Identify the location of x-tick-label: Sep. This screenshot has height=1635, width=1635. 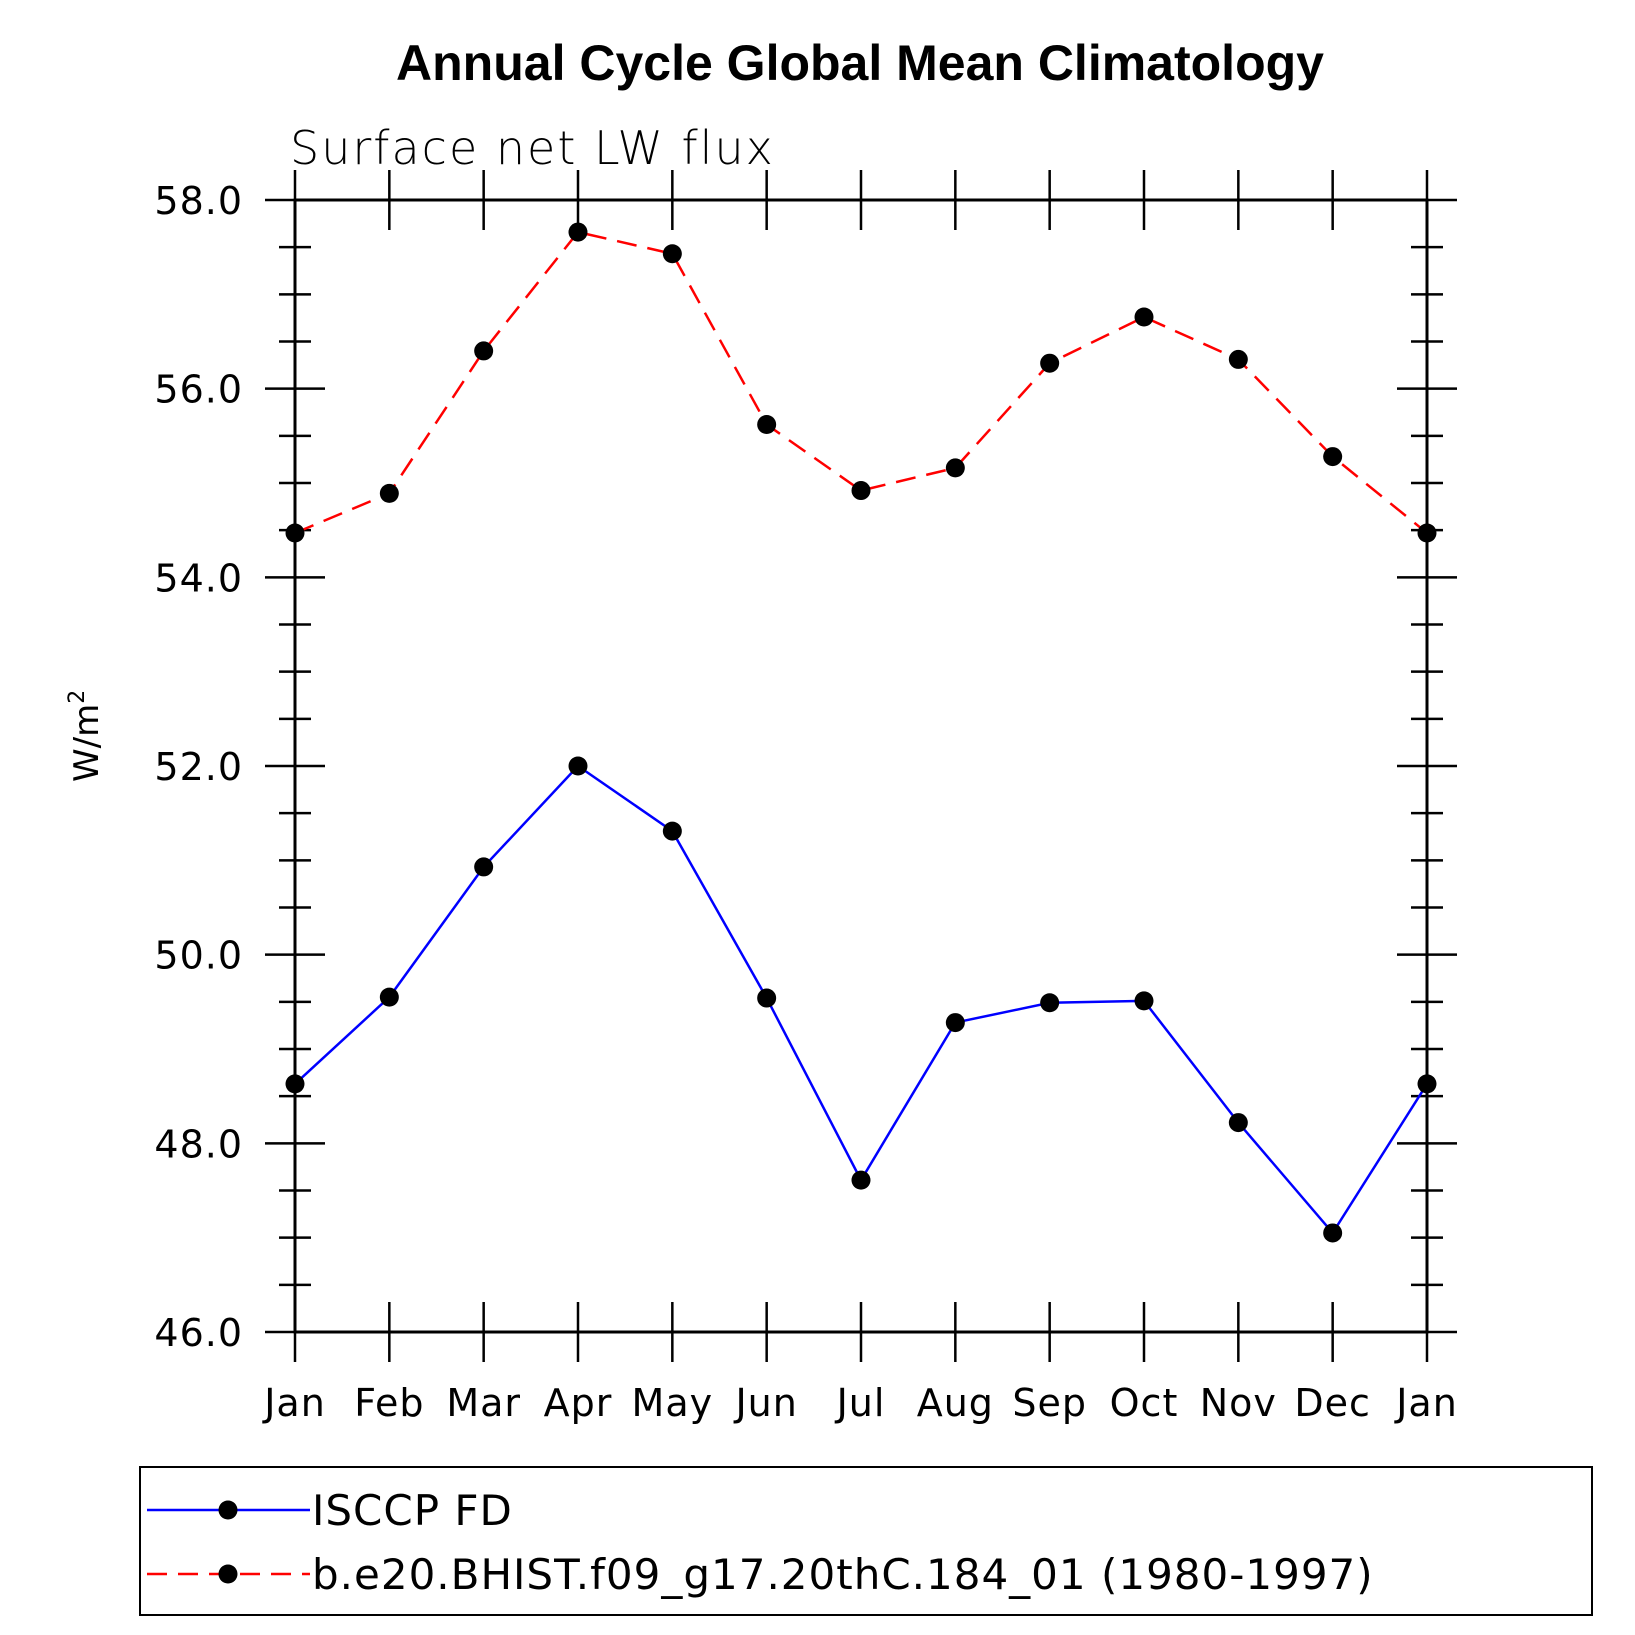
(1049, 1403).